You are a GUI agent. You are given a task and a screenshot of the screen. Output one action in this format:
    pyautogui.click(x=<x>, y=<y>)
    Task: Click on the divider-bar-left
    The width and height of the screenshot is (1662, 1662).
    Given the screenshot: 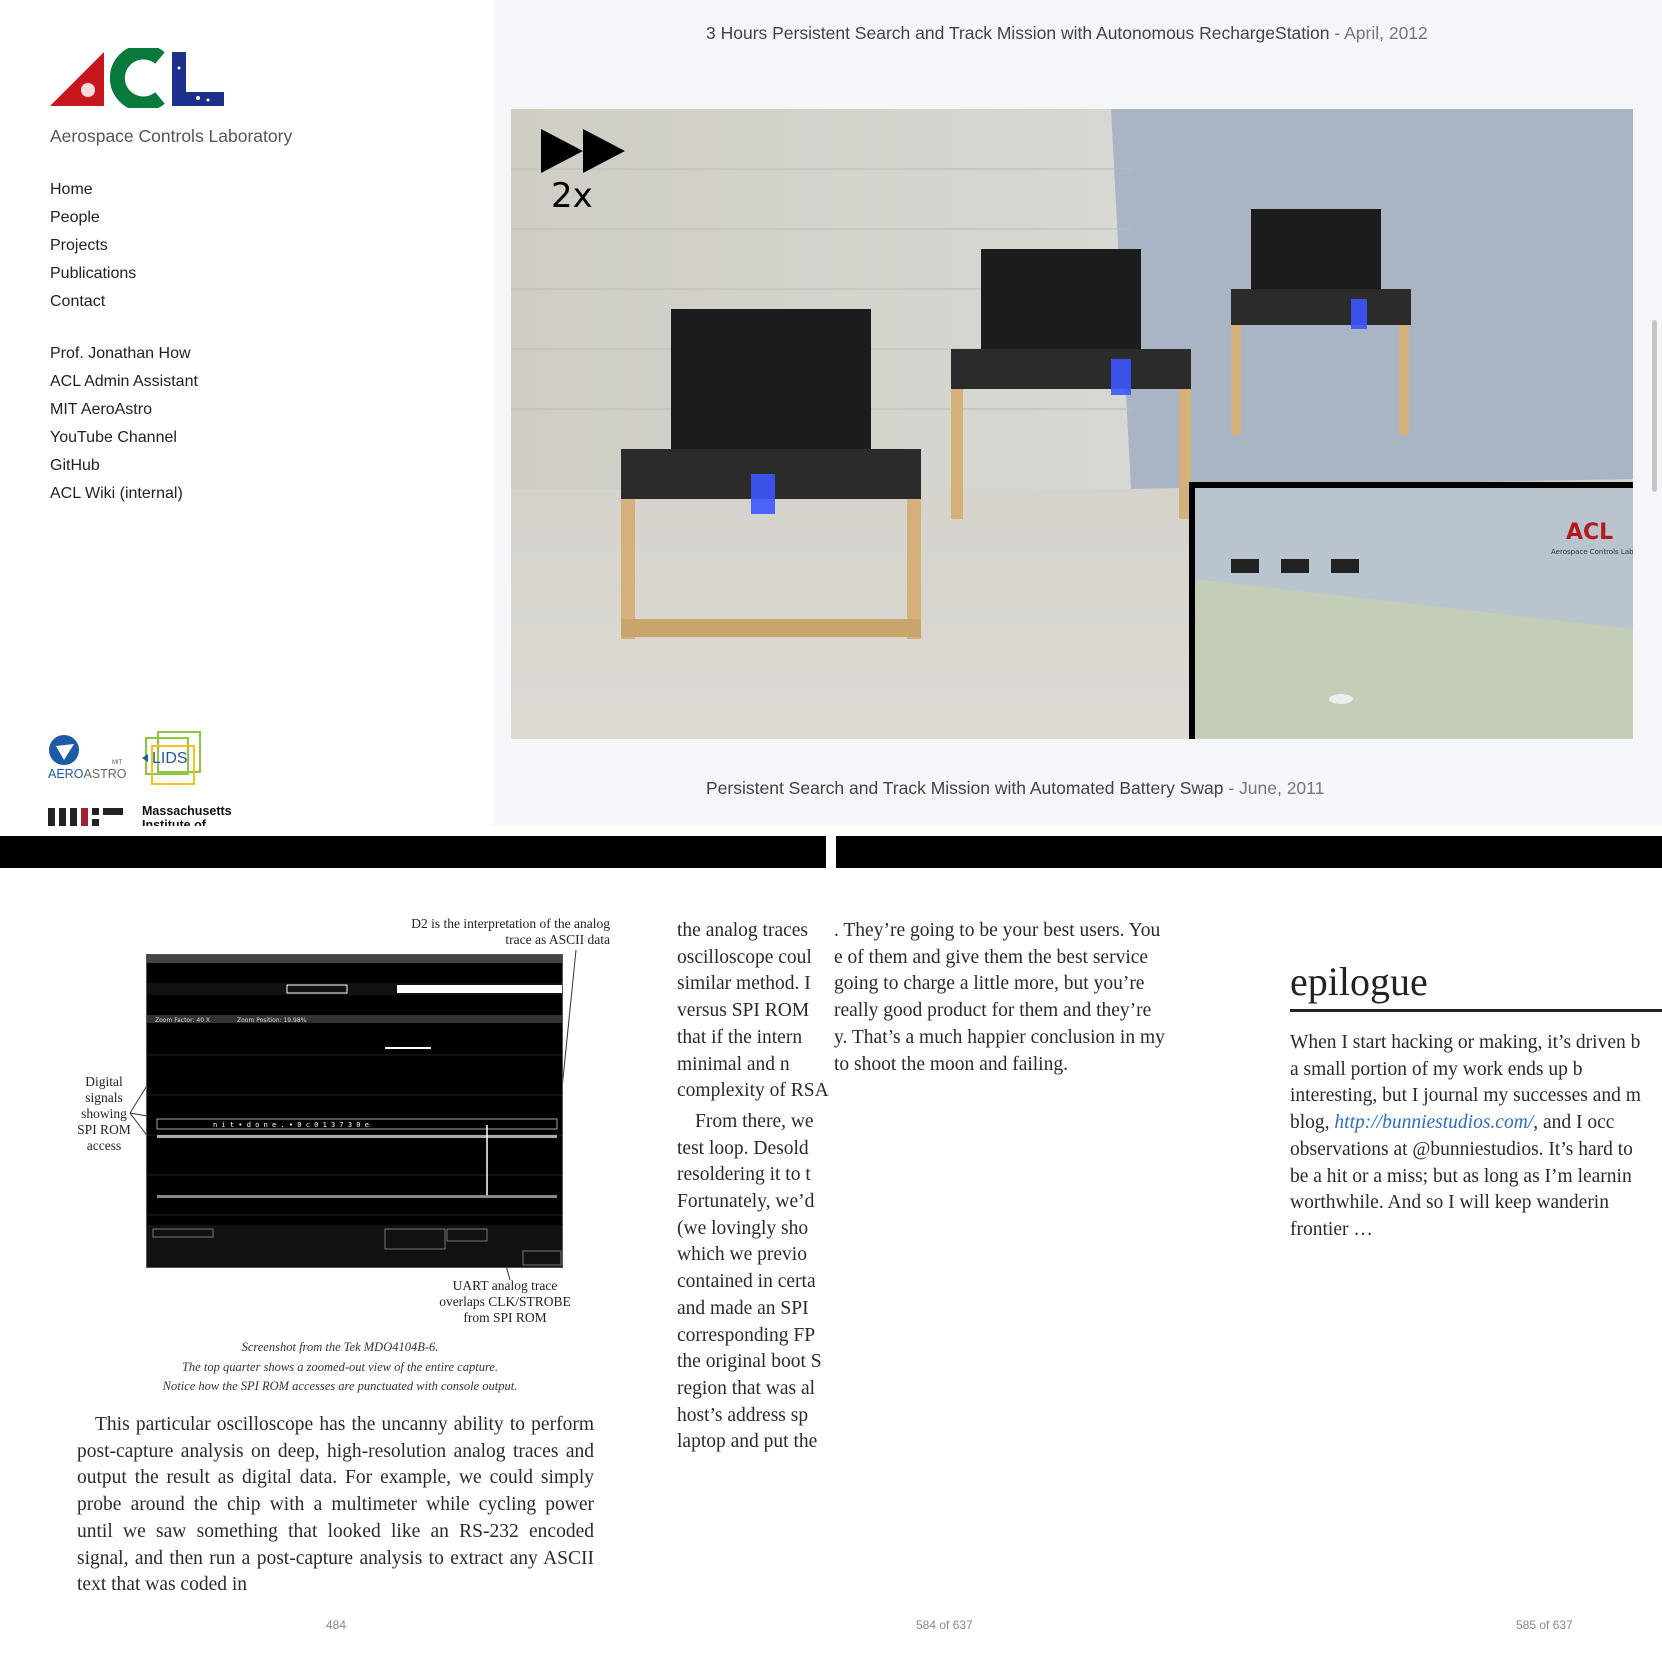 What is the action you would take?
    pyautogui.click(x=413, y=852)
    